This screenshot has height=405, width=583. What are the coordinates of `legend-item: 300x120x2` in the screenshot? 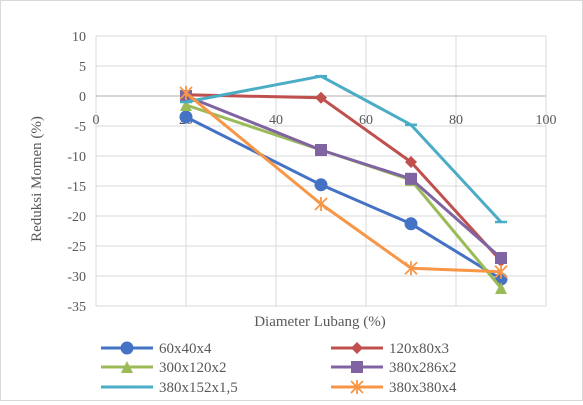 It's located at (164, 368).